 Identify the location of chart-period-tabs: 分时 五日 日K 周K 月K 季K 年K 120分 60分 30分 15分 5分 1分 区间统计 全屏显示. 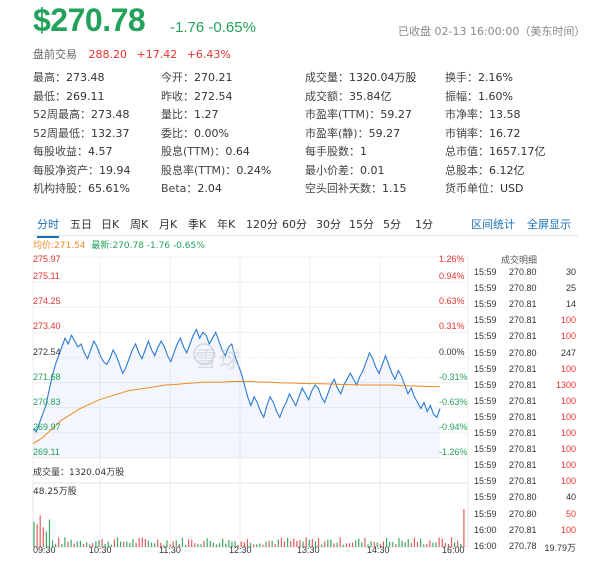
(305, 225).